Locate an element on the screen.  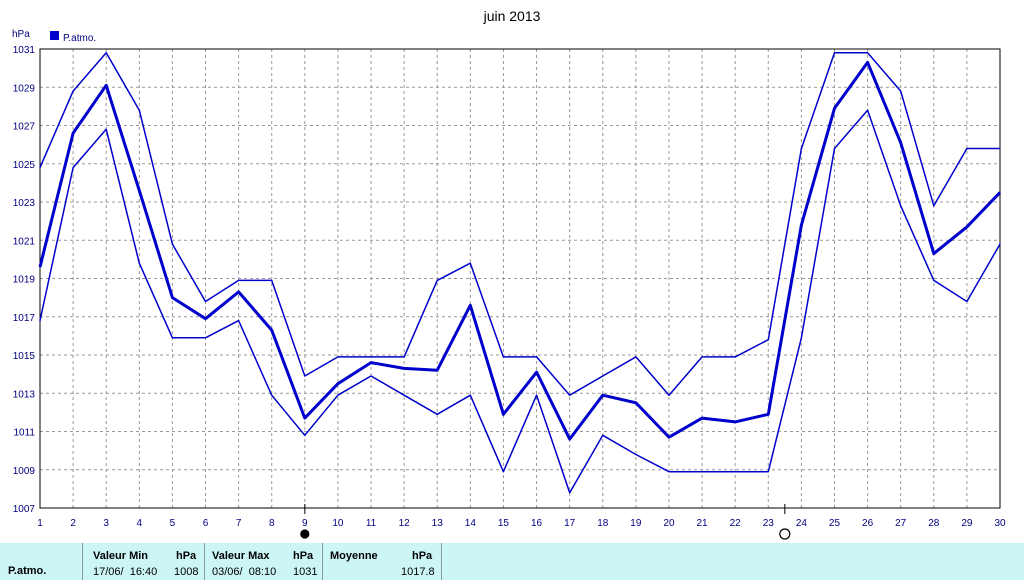
y-tick-label: 1021 is located at coordinates (24, 241).